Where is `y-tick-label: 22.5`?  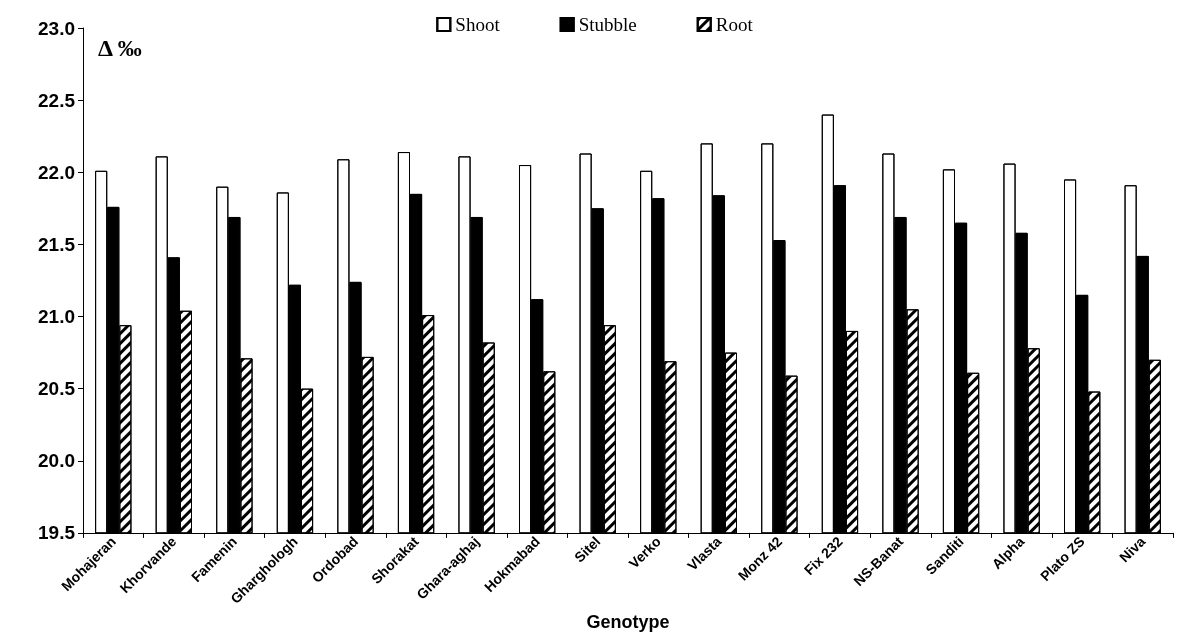 y-tick-label: 22.5 is located at coordinates (57, 100).